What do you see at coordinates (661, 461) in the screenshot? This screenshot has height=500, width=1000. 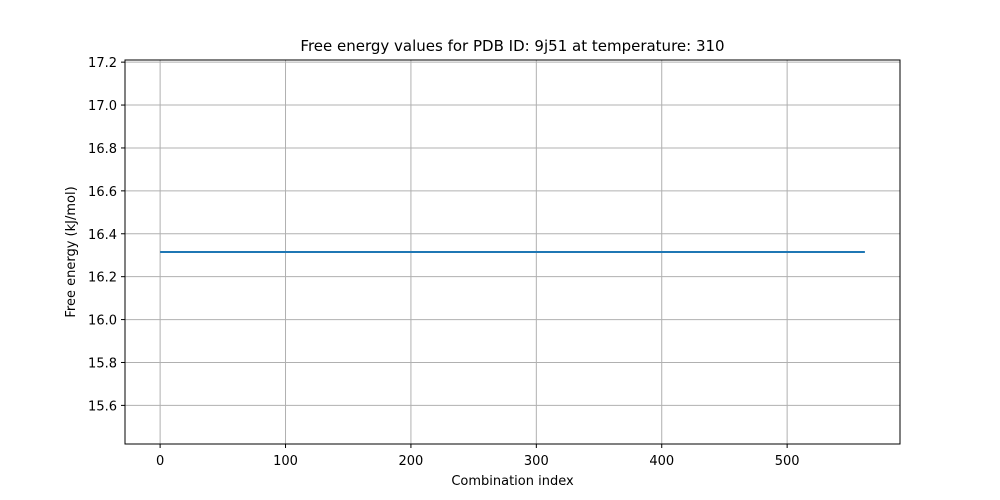 I see `x-tick-label: 400` at bounding box center [661, 461].